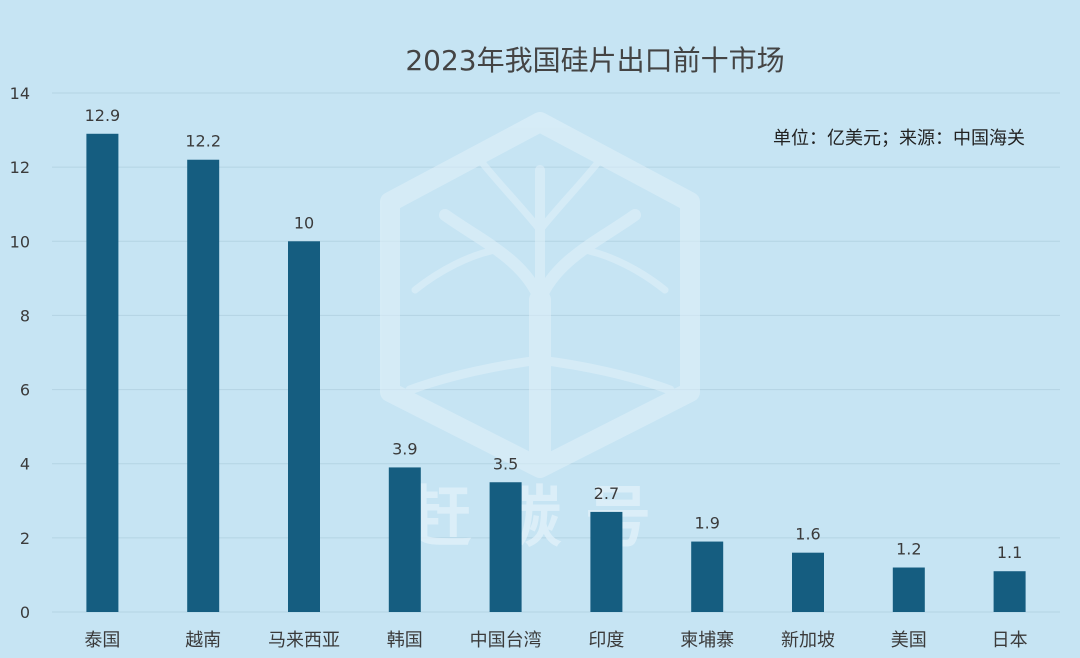 The image size is (1080, 658). I want to click on bar-value-label: 10, so click(304, 222).